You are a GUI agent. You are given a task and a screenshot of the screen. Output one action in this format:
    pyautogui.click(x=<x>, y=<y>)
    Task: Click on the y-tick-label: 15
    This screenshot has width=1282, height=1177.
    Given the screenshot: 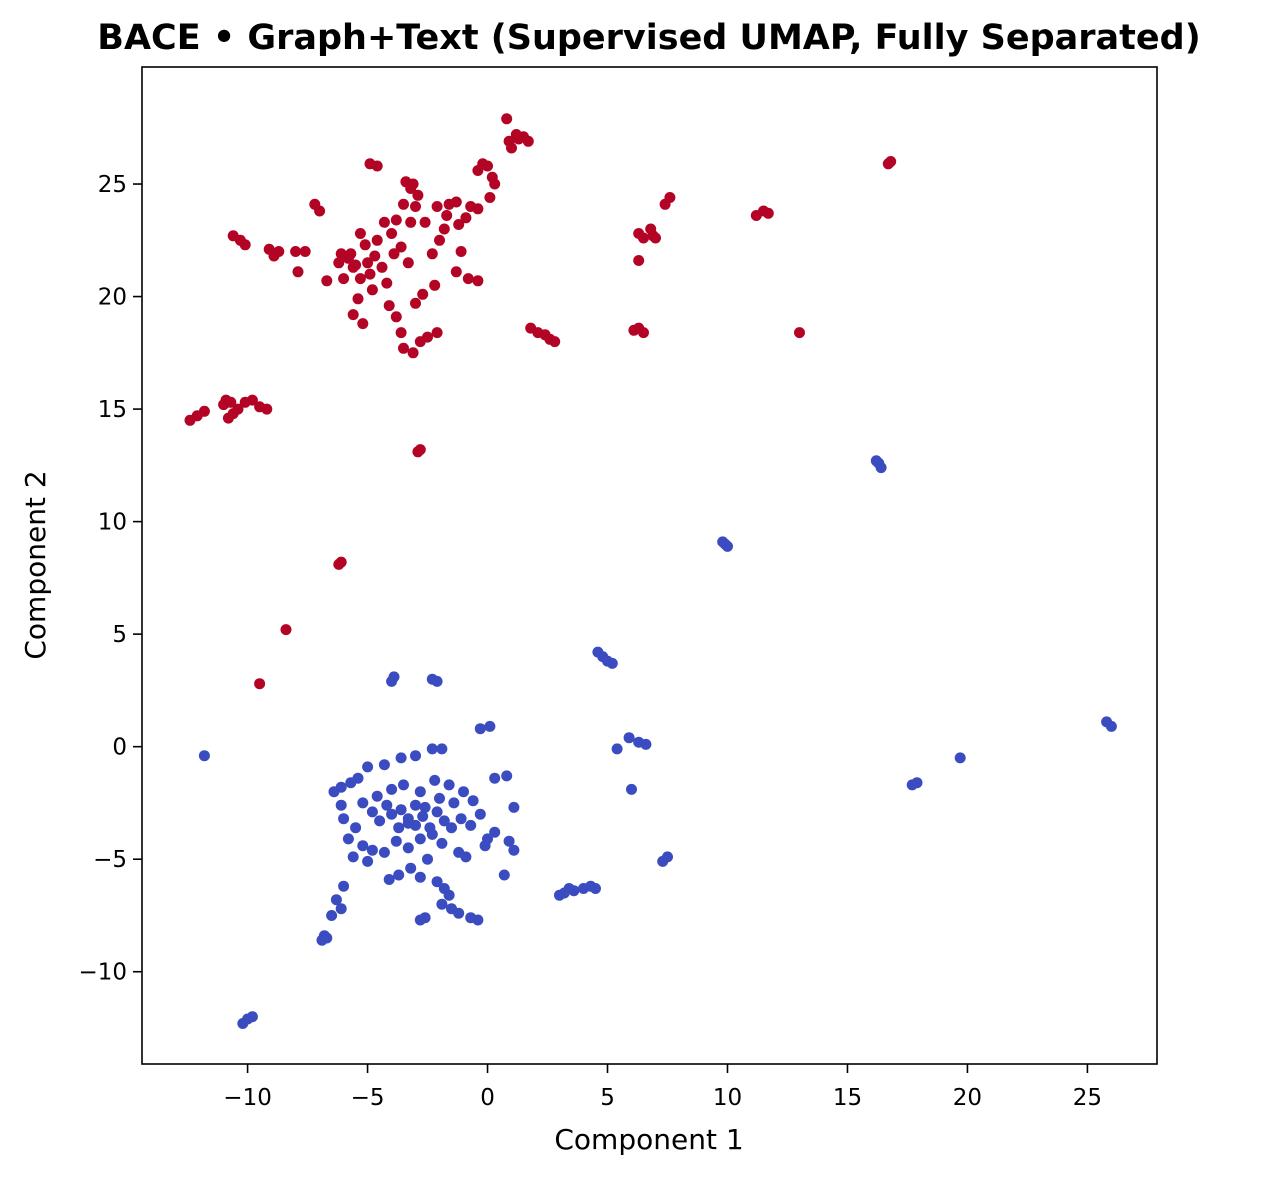 What is the action you would take?
    pyautogui.click(x=112, y=410)
    